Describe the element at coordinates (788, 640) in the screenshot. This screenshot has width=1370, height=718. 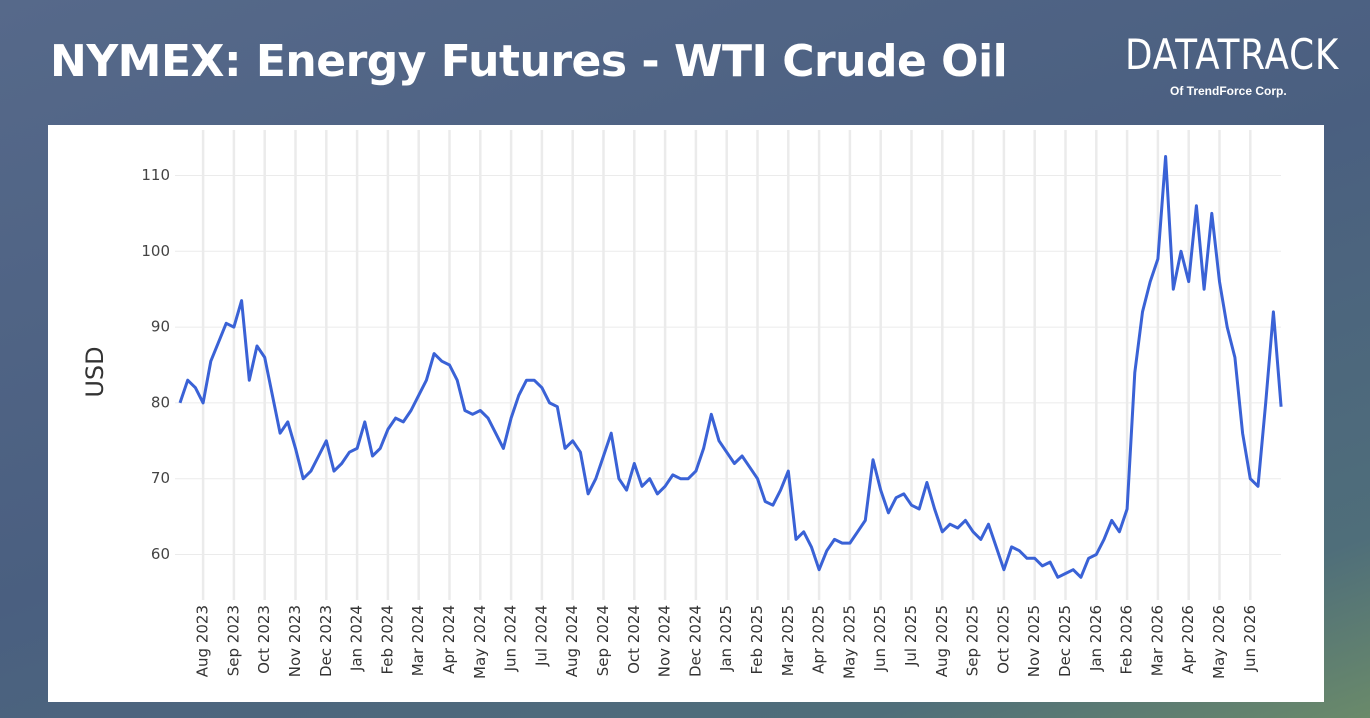
I see `x-tick-label: Mar 2025` at that location.